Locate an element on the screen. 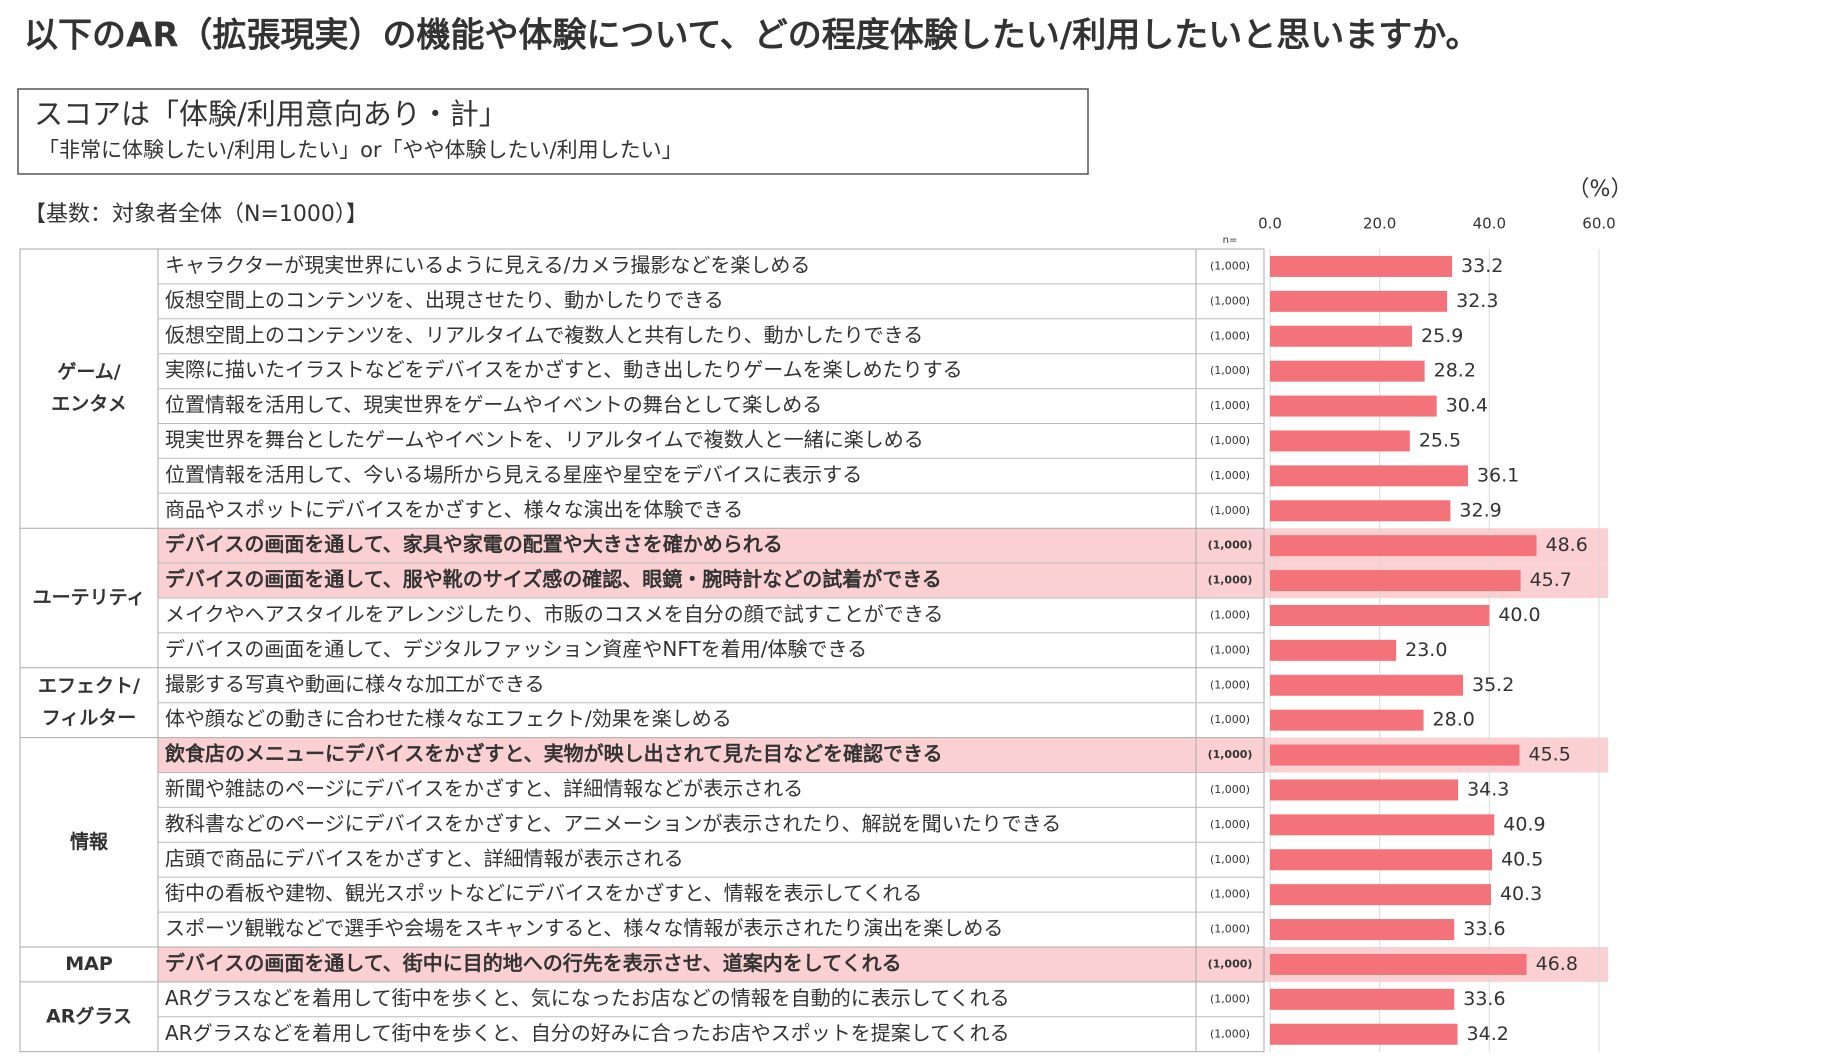 This screenshot has width=1845, height=1060. category-label: 位置情報を活用して、現実世界をゲームやイベントの舞台として楽しめる is located at coordinates (493, 405).